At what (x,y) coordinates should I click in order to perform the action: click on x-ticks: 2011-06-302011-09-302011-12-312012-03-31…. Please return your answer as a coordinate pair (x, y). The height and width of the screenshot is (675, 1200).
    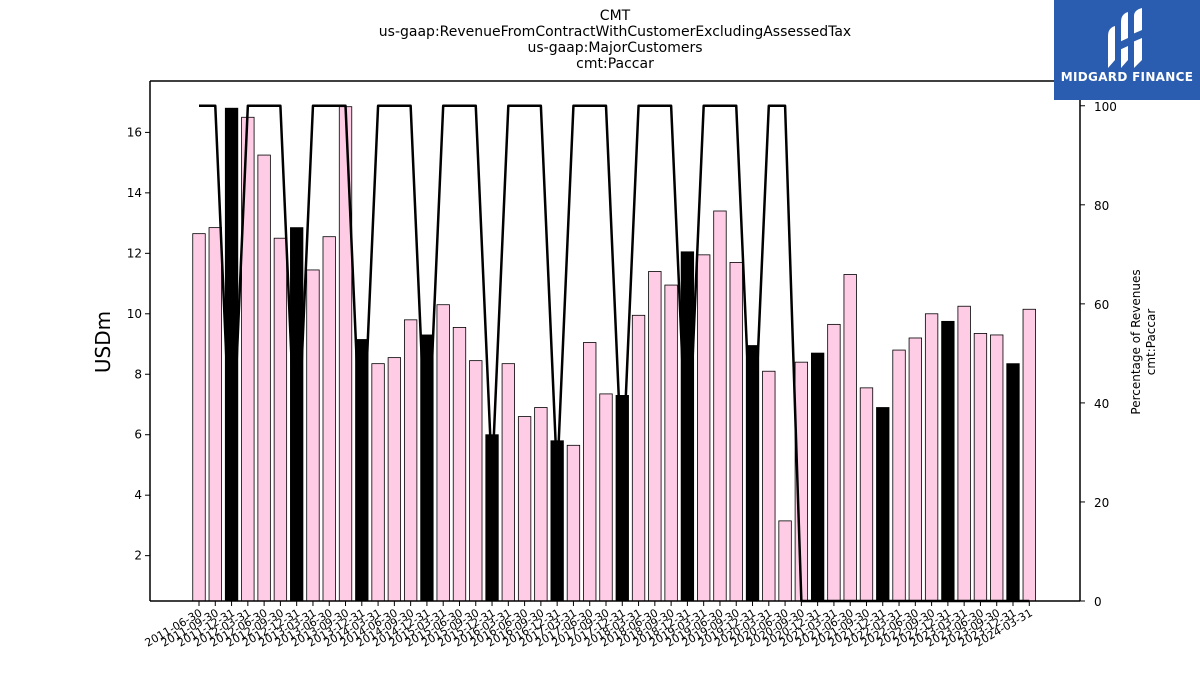
    Looking at the image, I should click on (589, 625).